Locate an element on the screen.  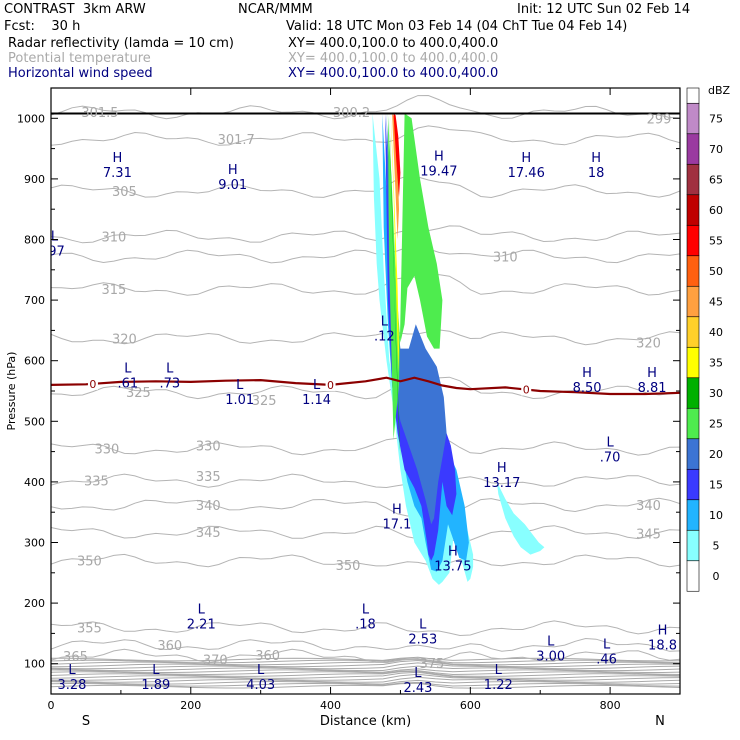
field-label-wind: Horizontal wind speed is located at coordinates (80, 73).